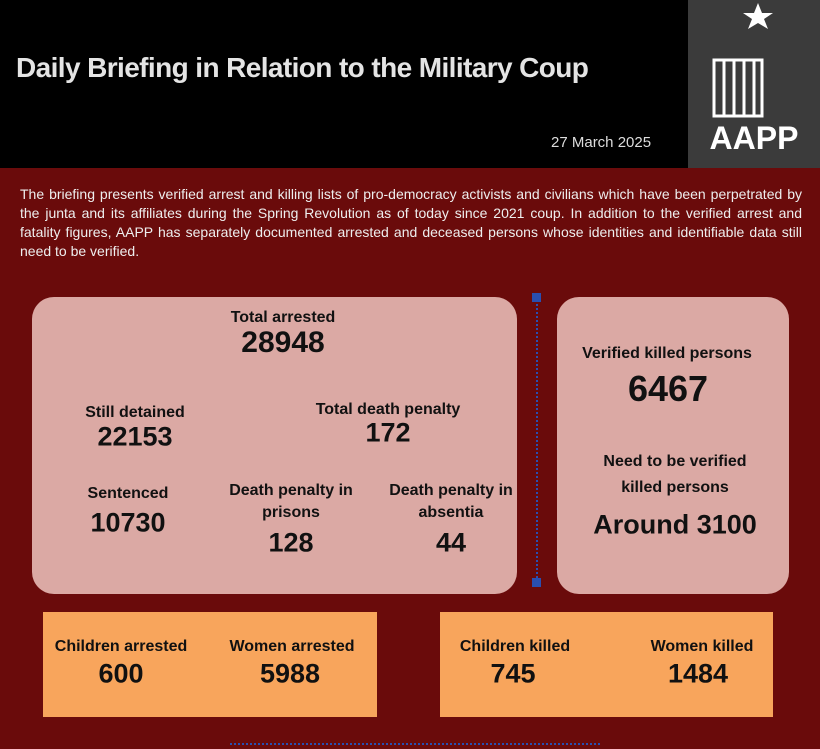 The height and width of the screenshot is (749, 820). I want to click on stat-value: 28948, so click(283, 342).